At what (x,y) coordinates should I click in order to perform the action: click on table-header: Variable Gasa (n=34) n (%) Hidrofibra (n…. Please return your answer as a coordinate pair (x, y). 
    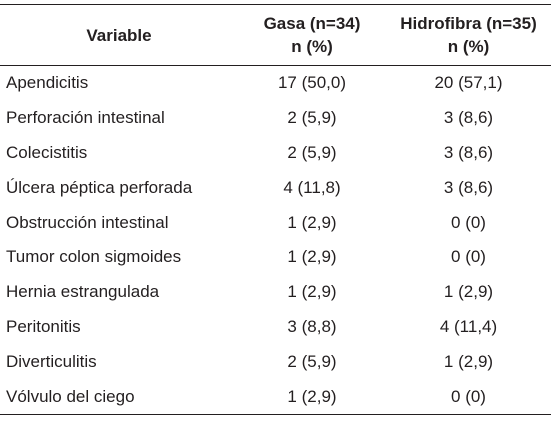
    Looking at the image, I should click on (275, 35).